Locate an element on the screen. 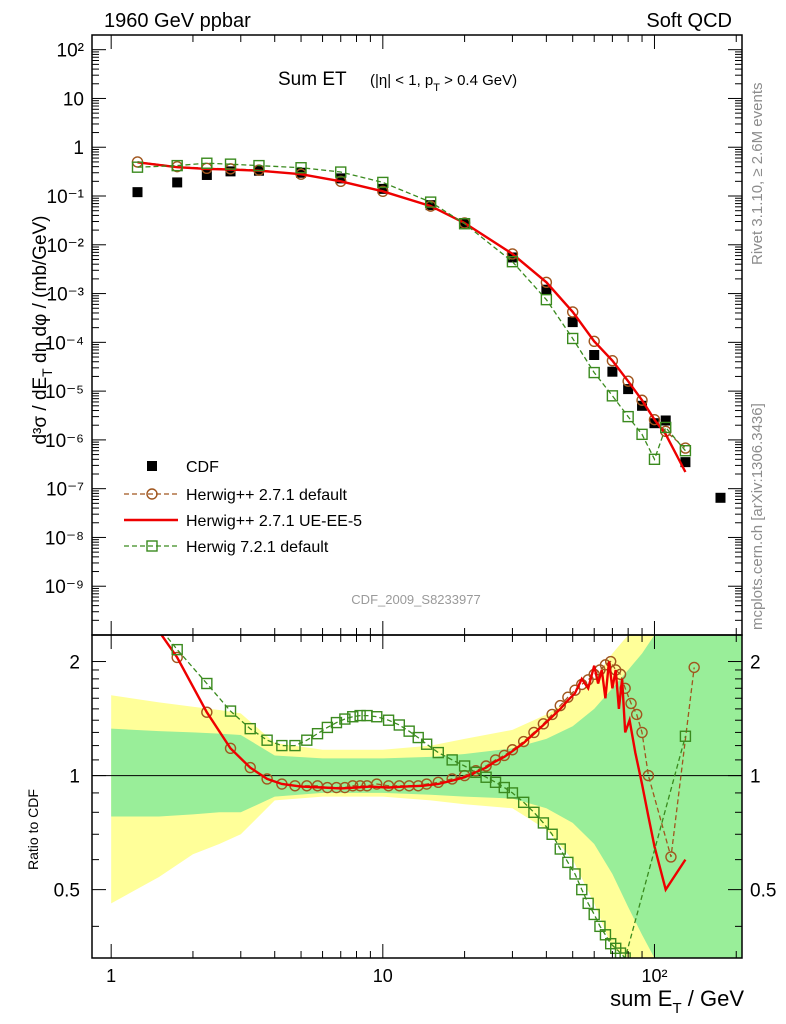 The image size is (786, 1024). side-text-top: Rivet 3.1.10, ≥ 2.6M events is located at coordinates (757, 174).